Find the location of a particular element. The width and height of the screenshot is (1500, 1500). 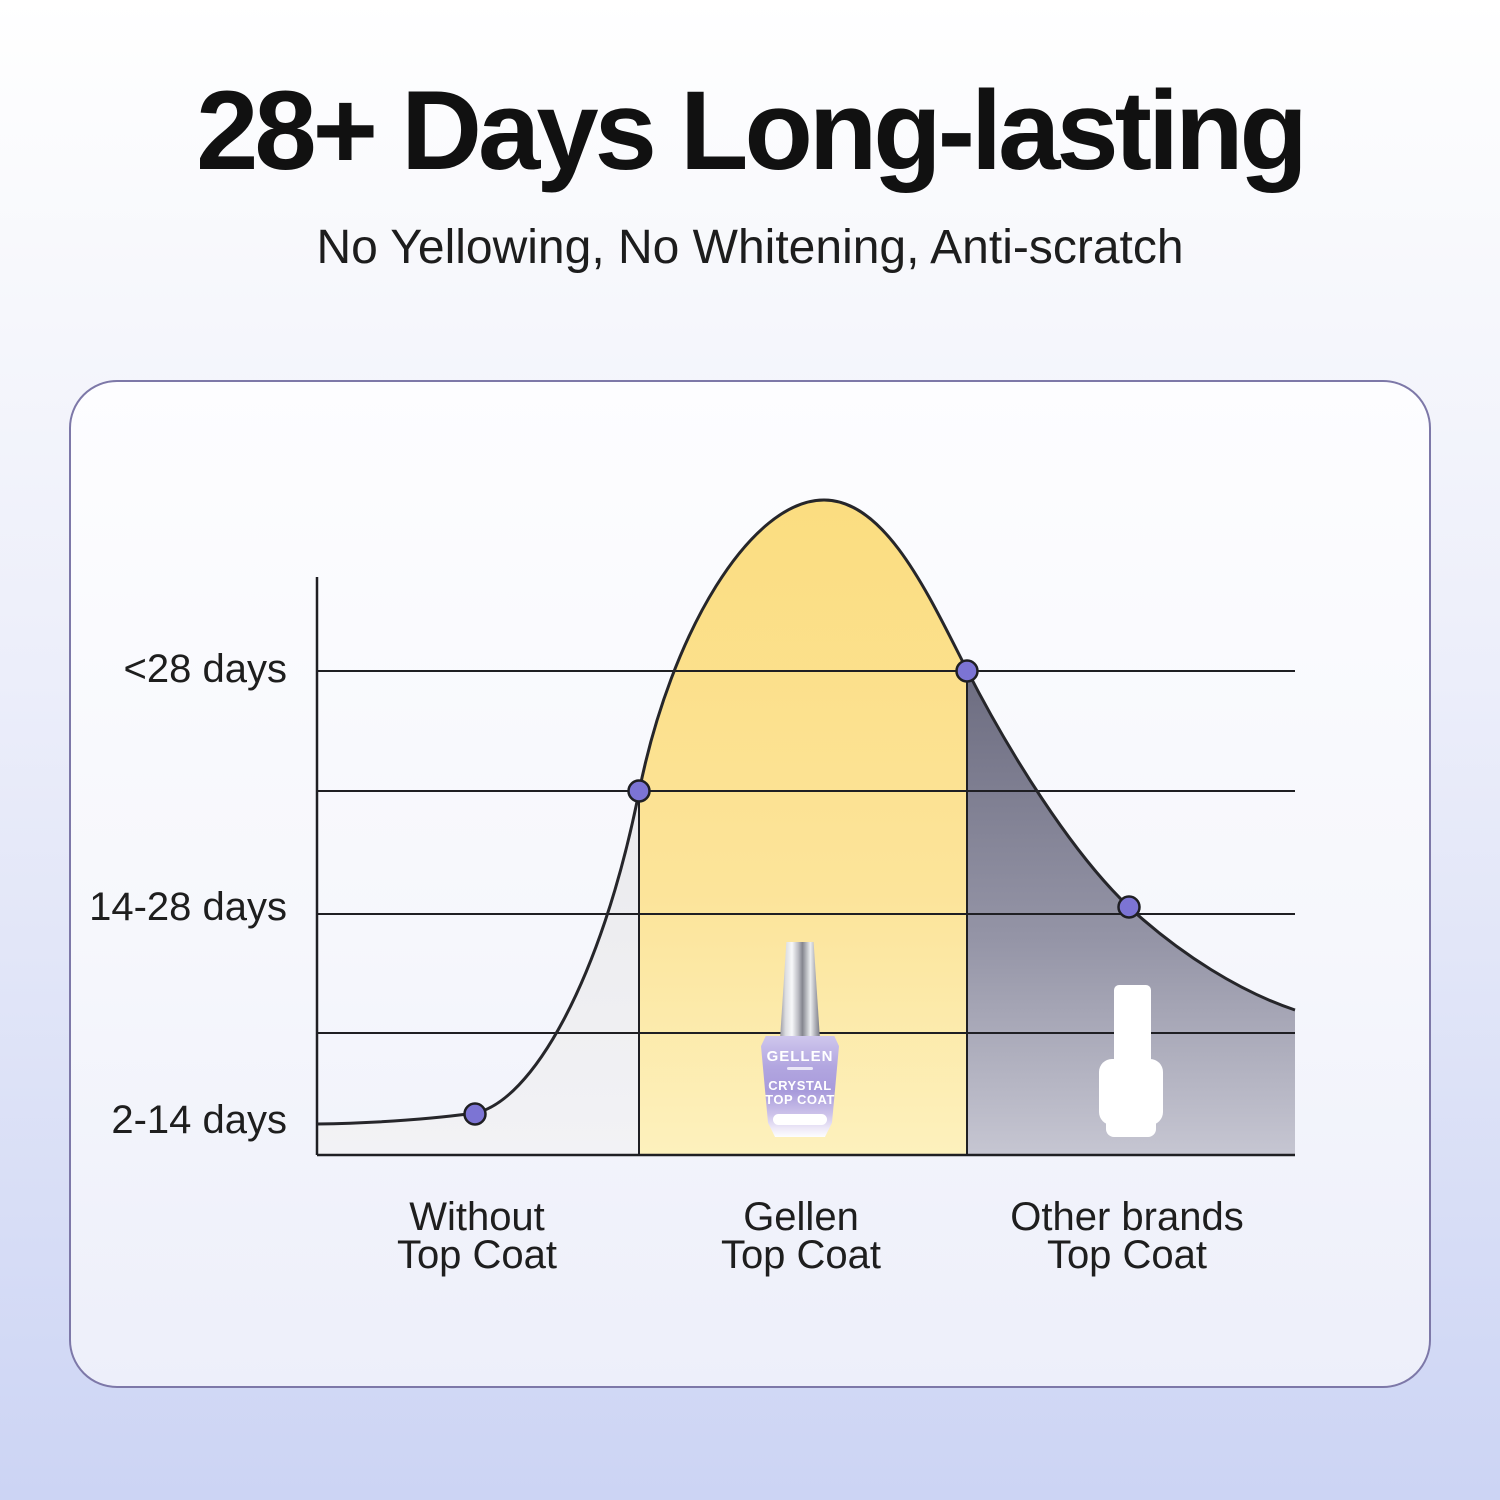

other-brand-bottle-icon is located at coordinates (1131, 1061).